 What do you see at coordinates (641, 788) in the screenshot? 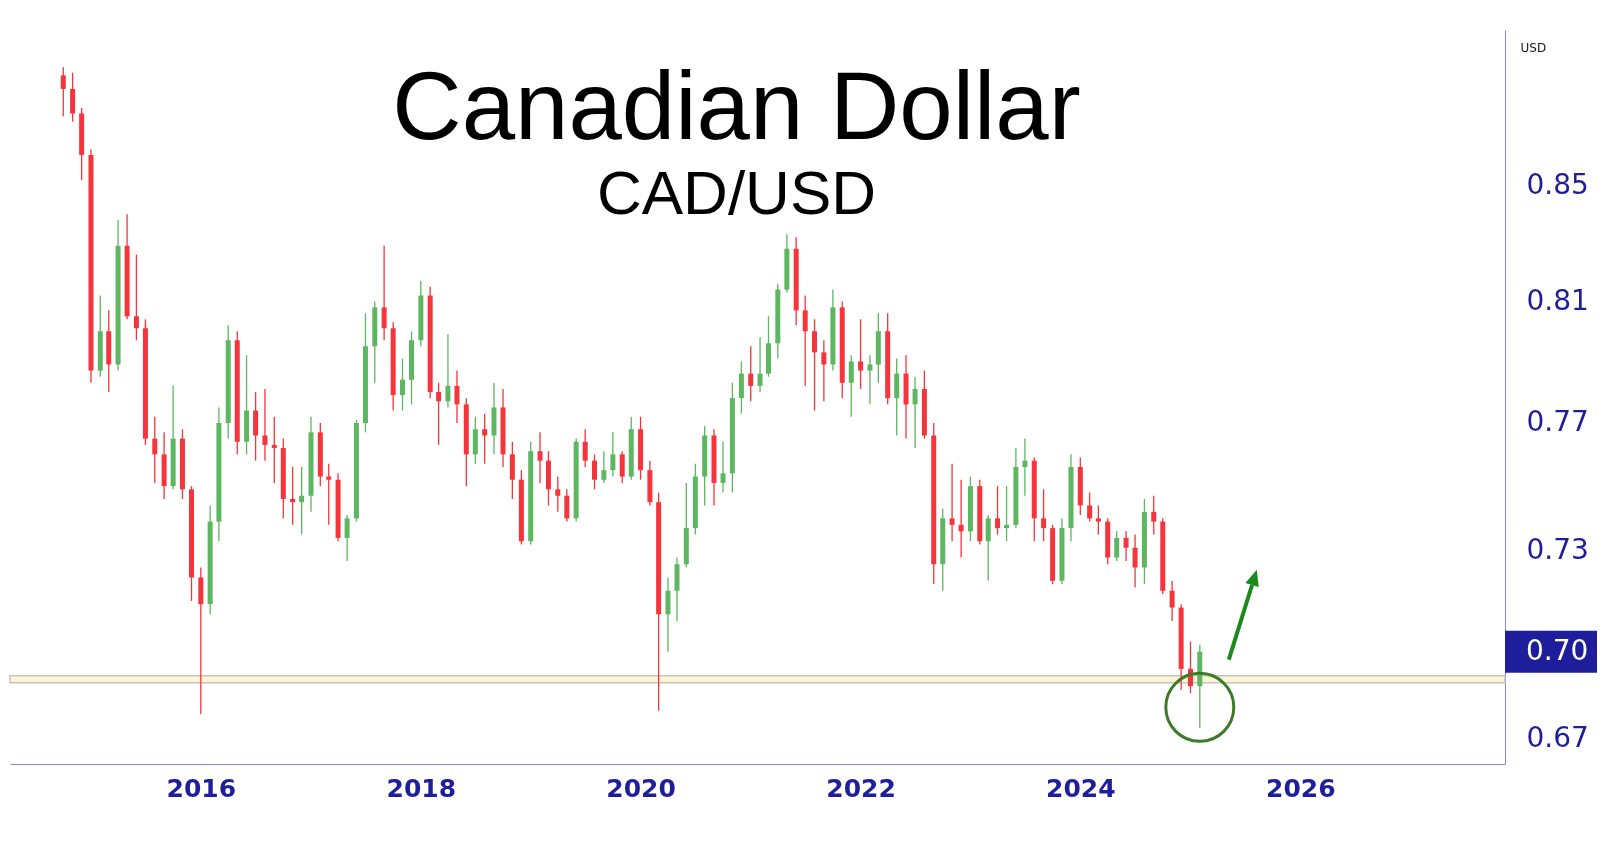
I see `x-tick-label: 2020` at bounding box center [641, 788].